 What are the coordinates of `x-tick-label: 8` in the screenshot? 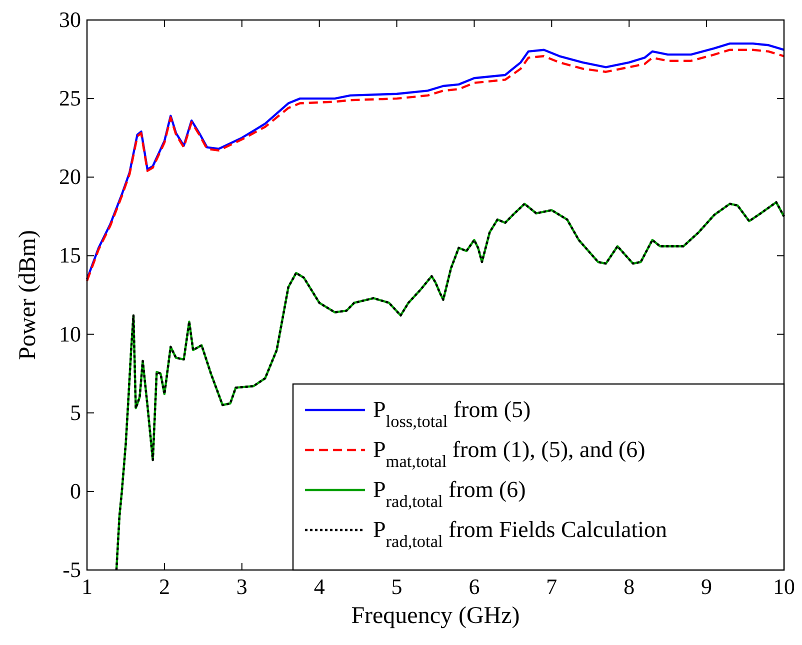 It's located at (629, 586).